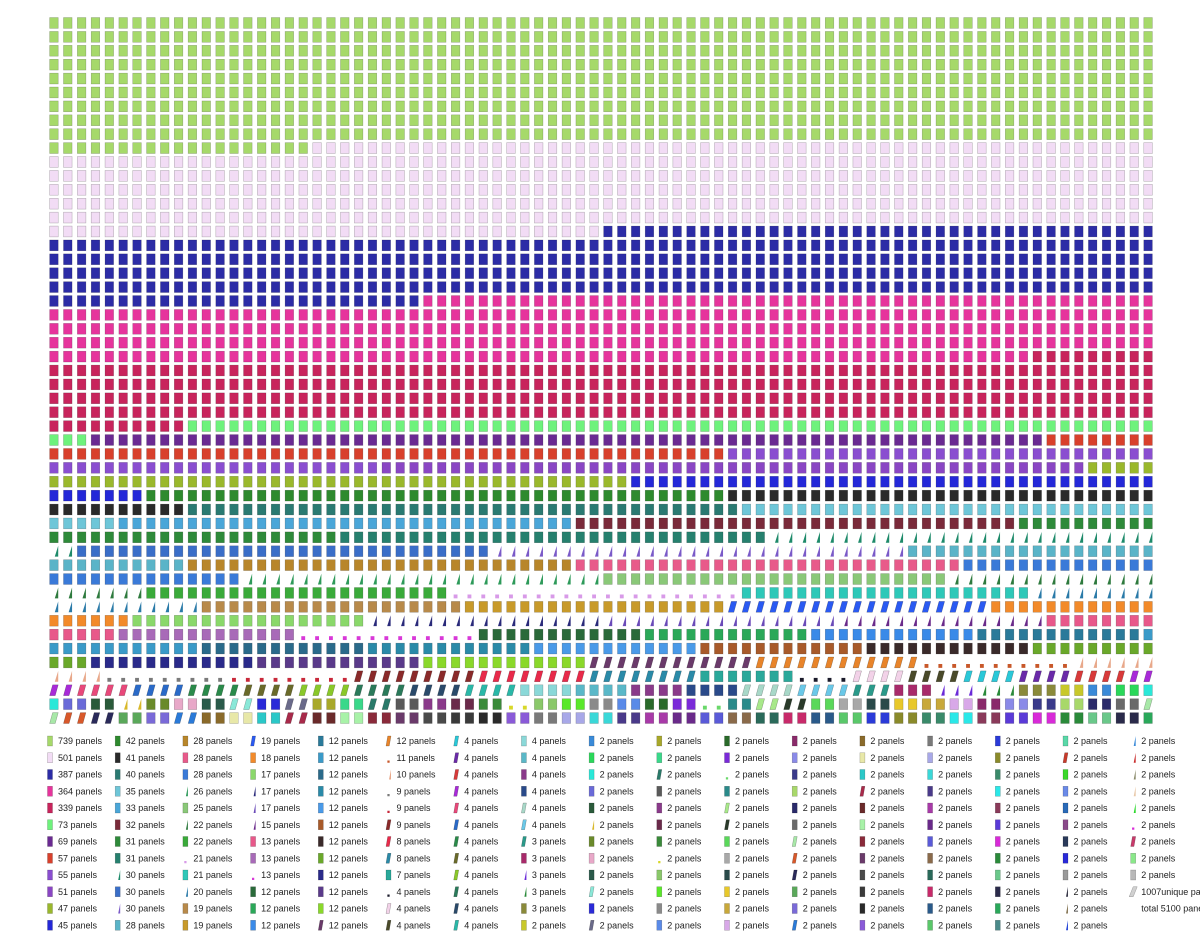 Image resolution: width=1200 pixels, height=943 pixels. I want to click on legend-label: 7 panels, so click(414, 875).